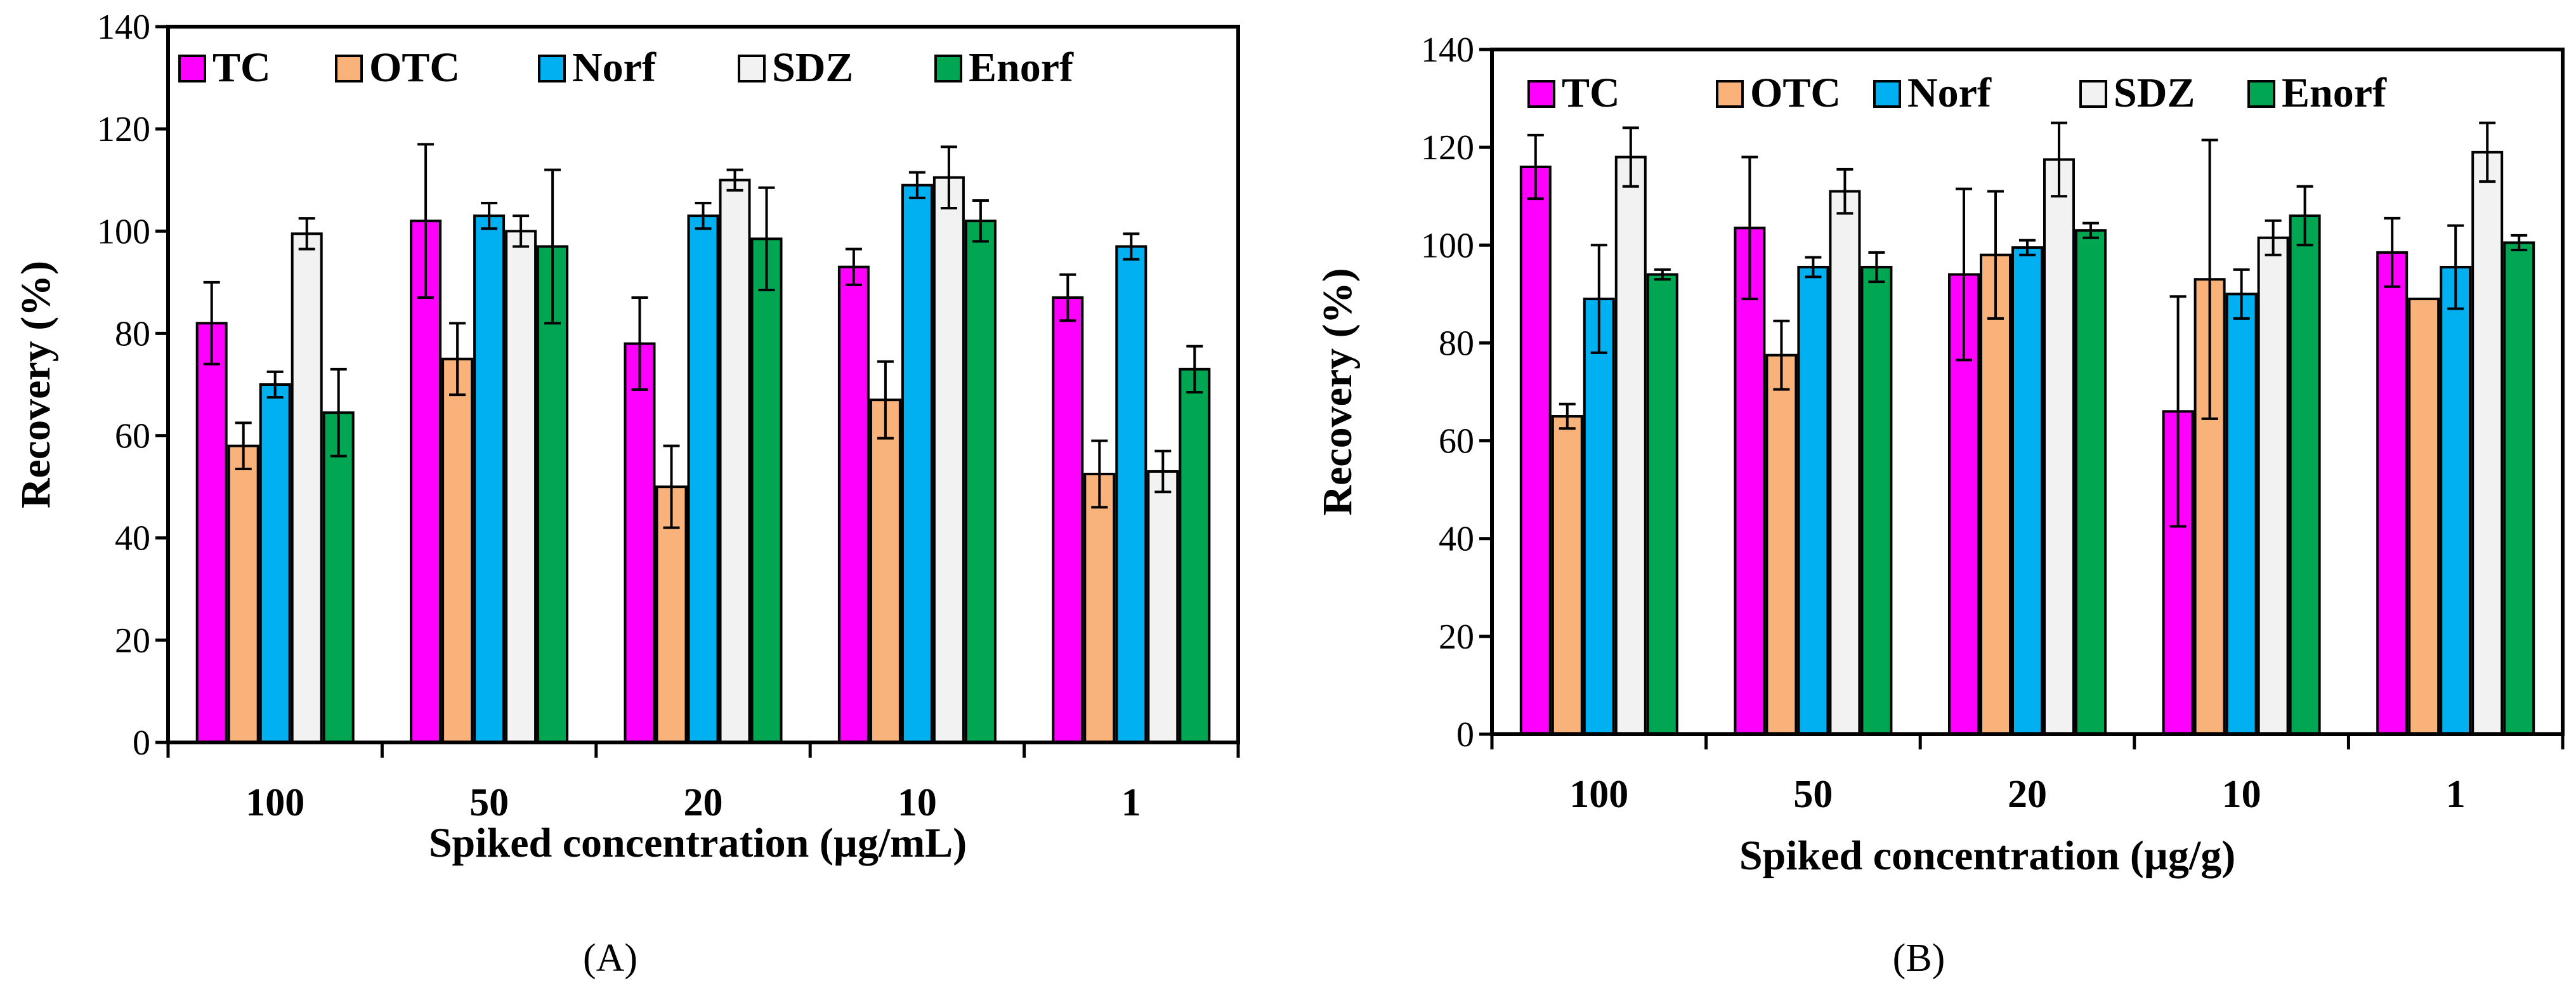 The height and width of the screenshot is (995, 2576). What do you see at coordinates (1987, 856) in the screenshot?
I see `x-axis-title: Spiked concentration (µg/g)` at bounding box center [1987, 856].